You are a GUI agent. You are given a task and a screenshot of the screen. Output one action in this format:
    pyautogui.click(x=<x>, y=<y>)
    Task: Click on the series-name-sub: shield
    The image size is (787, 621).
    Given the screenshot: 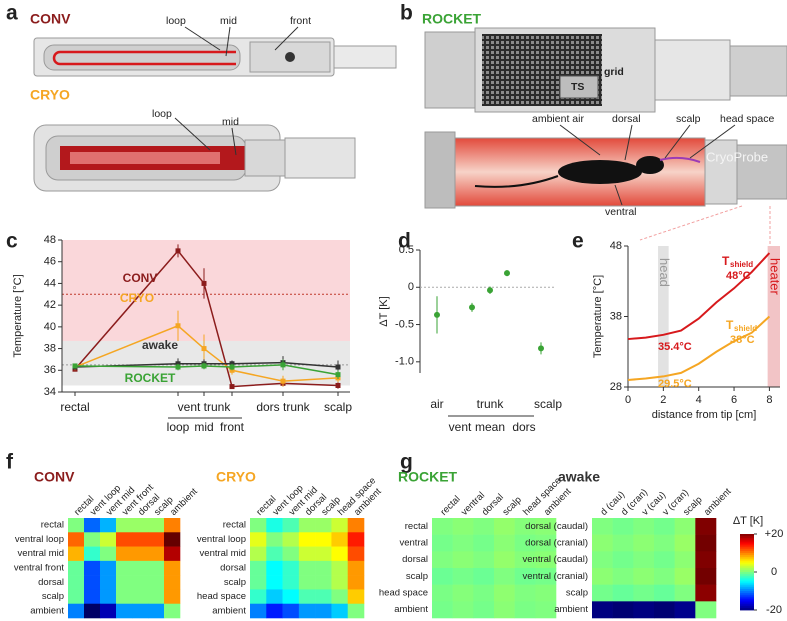 What is the action you would take?
    pyautogui.click(x=741, y=264)
    